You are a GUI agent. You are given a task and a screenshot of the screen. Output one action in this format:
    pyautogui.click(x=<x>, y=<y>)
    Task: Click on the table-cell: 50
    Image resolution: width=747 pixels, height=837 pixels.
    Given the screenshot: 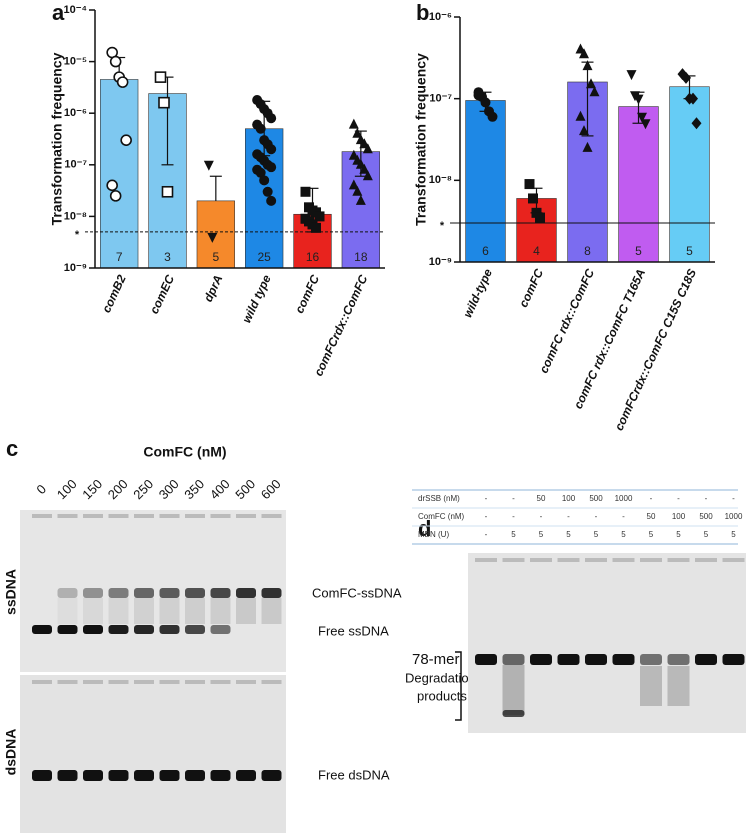 What is the action you would take?
    pyautogui.click(x=651, y=516)
    